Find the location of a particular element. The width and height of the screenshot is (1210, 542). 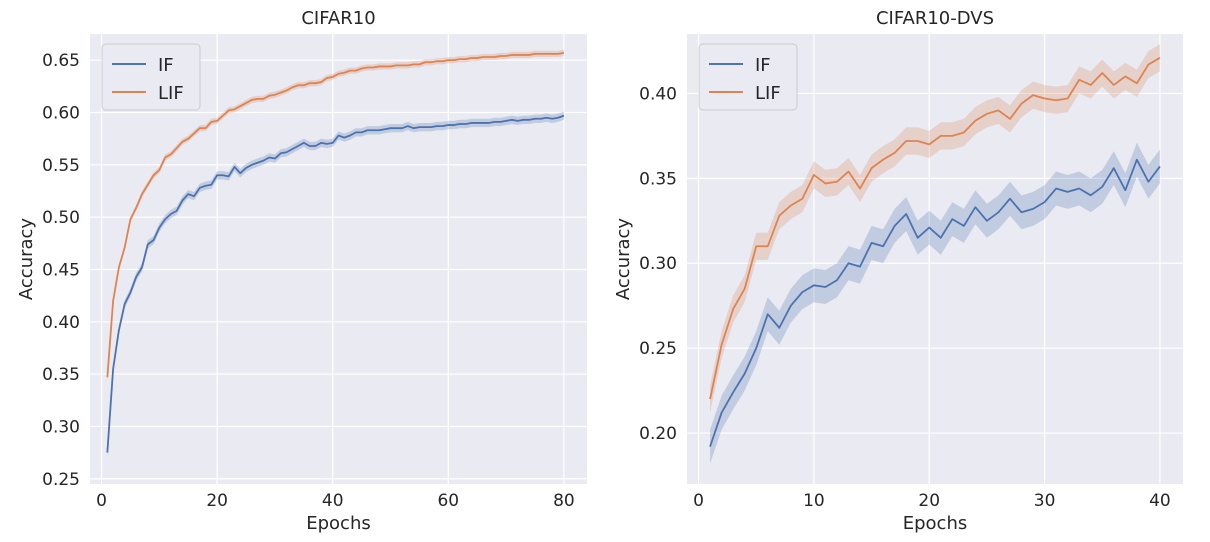

chart-title: CIFAR10 is located at coordinates (338, 18).